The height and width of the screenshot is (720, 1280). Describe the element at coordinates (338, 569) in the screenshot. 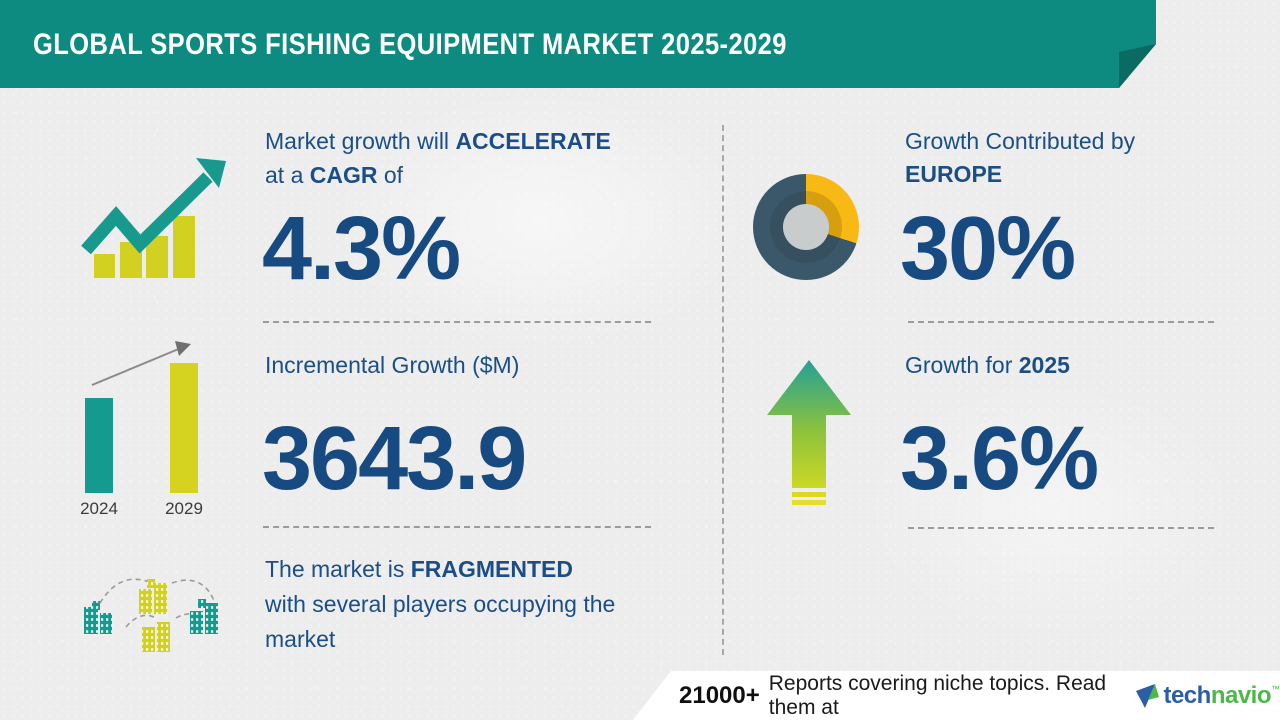

I see `fragmented-text: The market is` at that location.